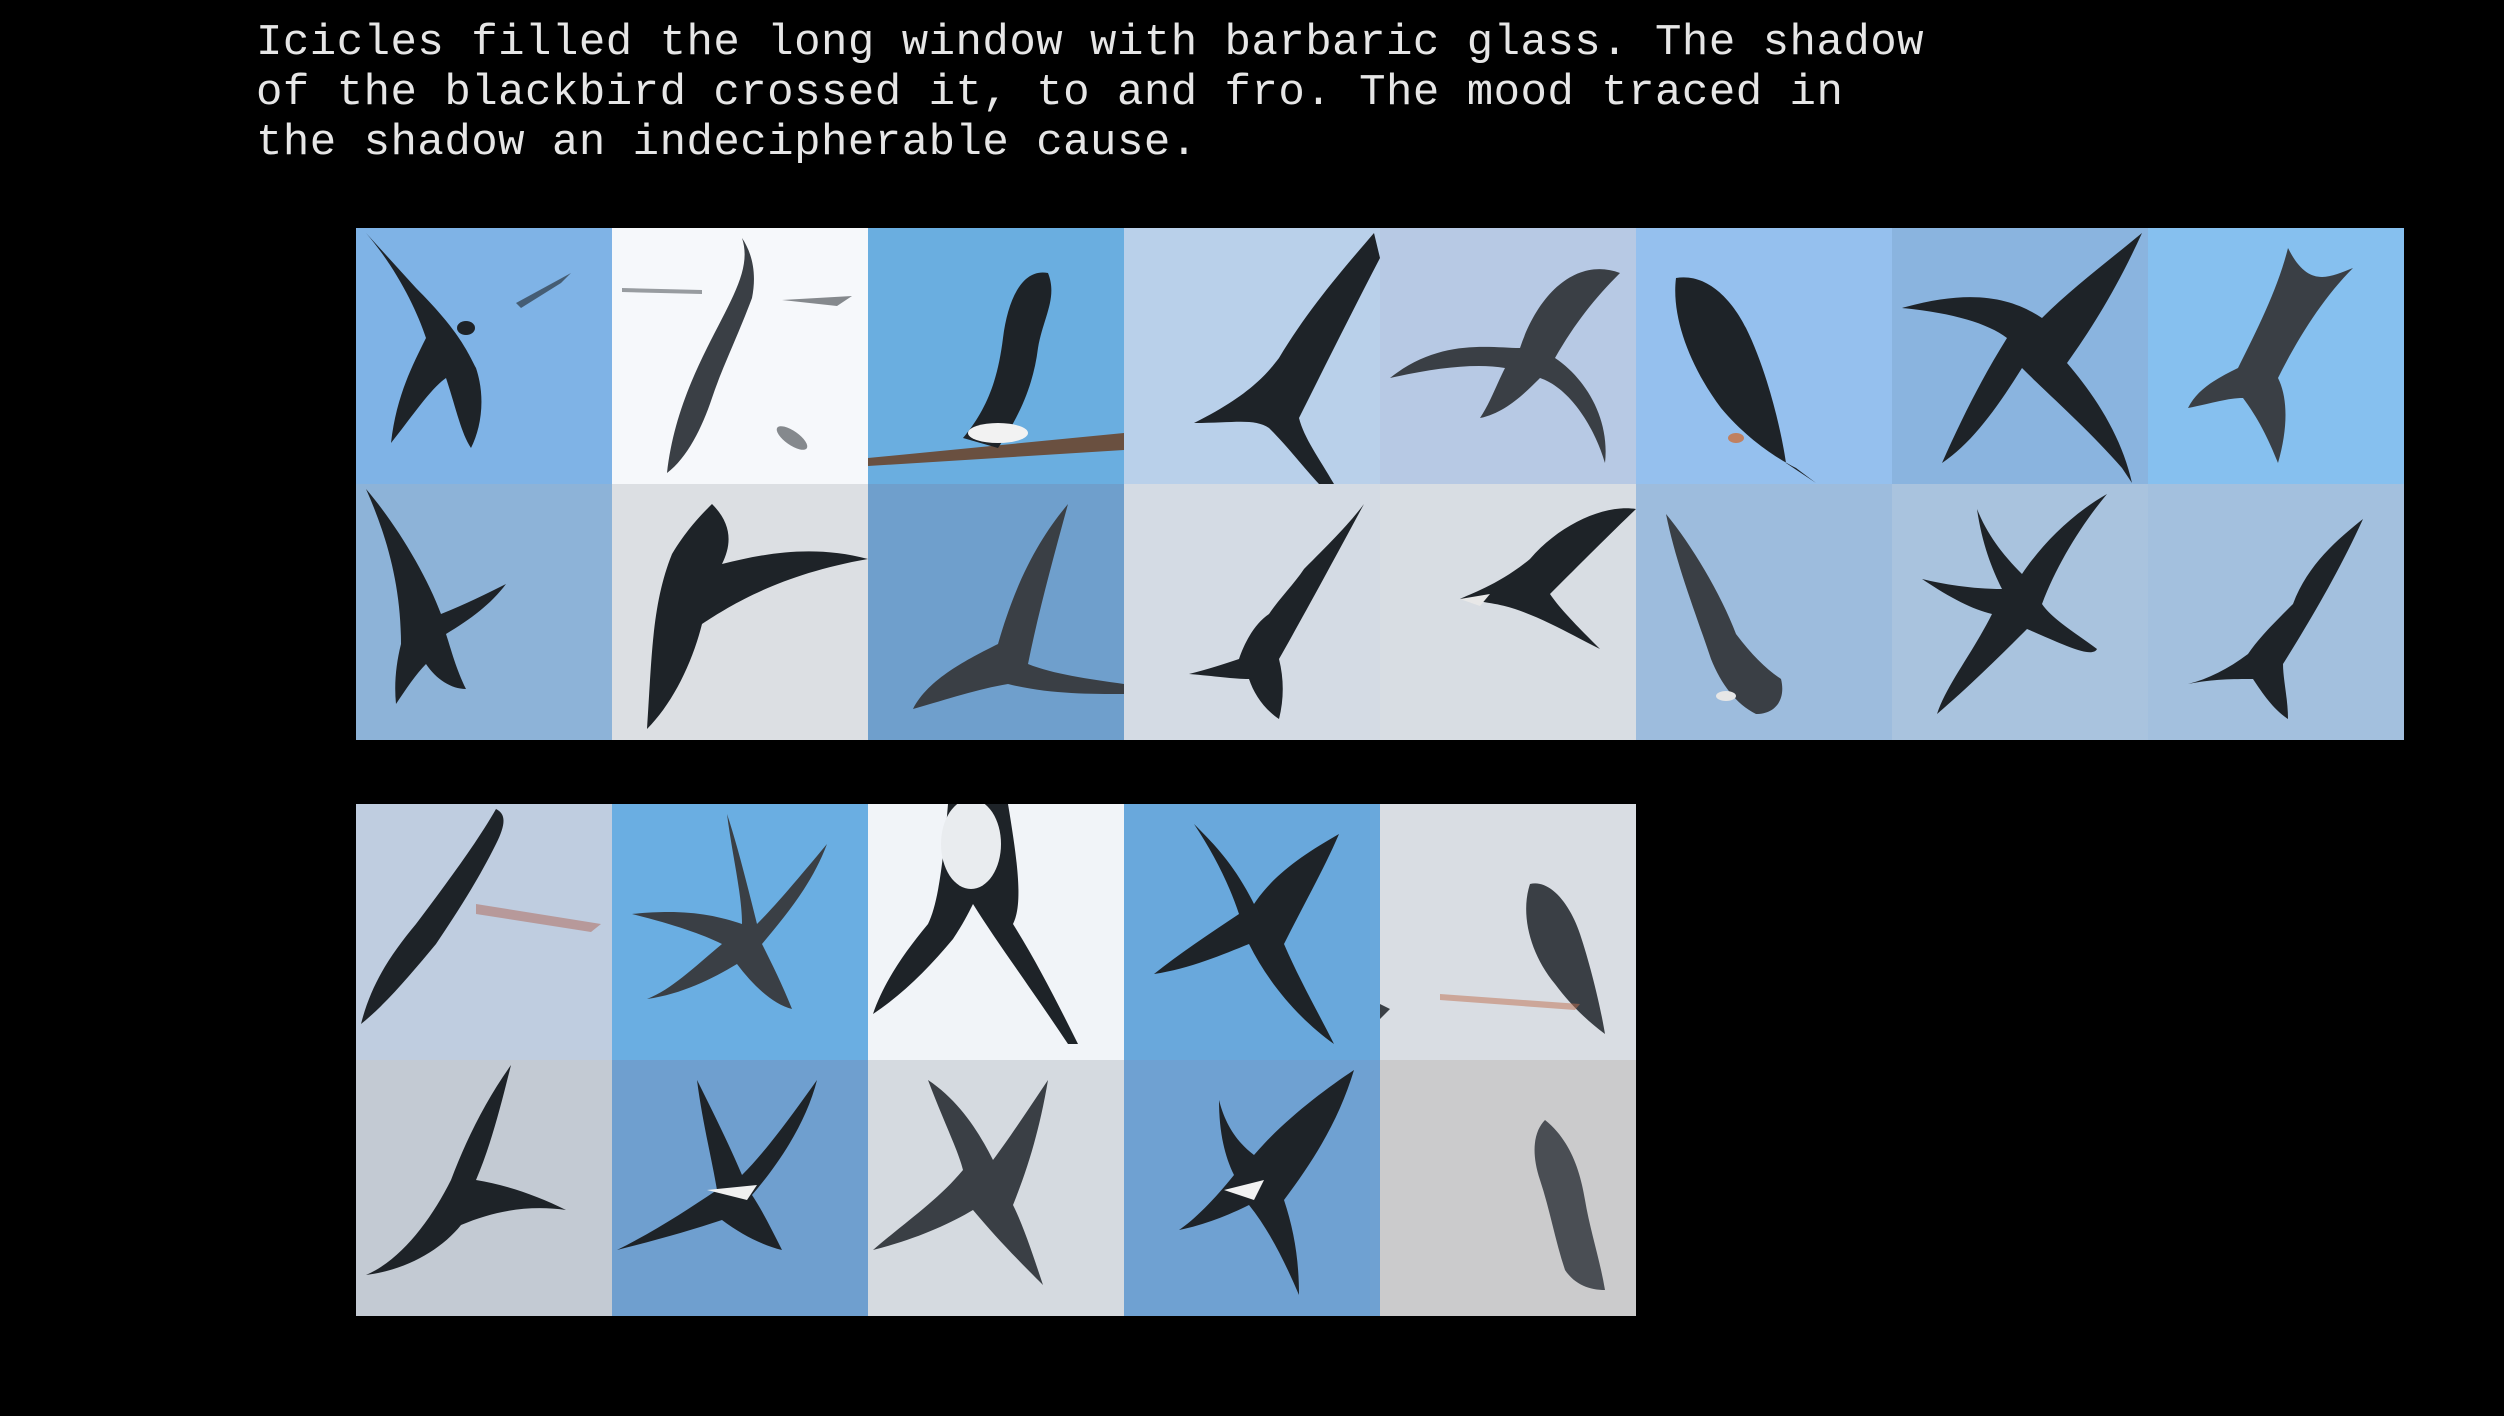 The width and height of the screenshot is (2504, 1416). What do you see at coordinates (727, 143) in the screenshot?
I see `caption-line-3: the shadow an indecipherable cause.` at bounding box center [727, 143].